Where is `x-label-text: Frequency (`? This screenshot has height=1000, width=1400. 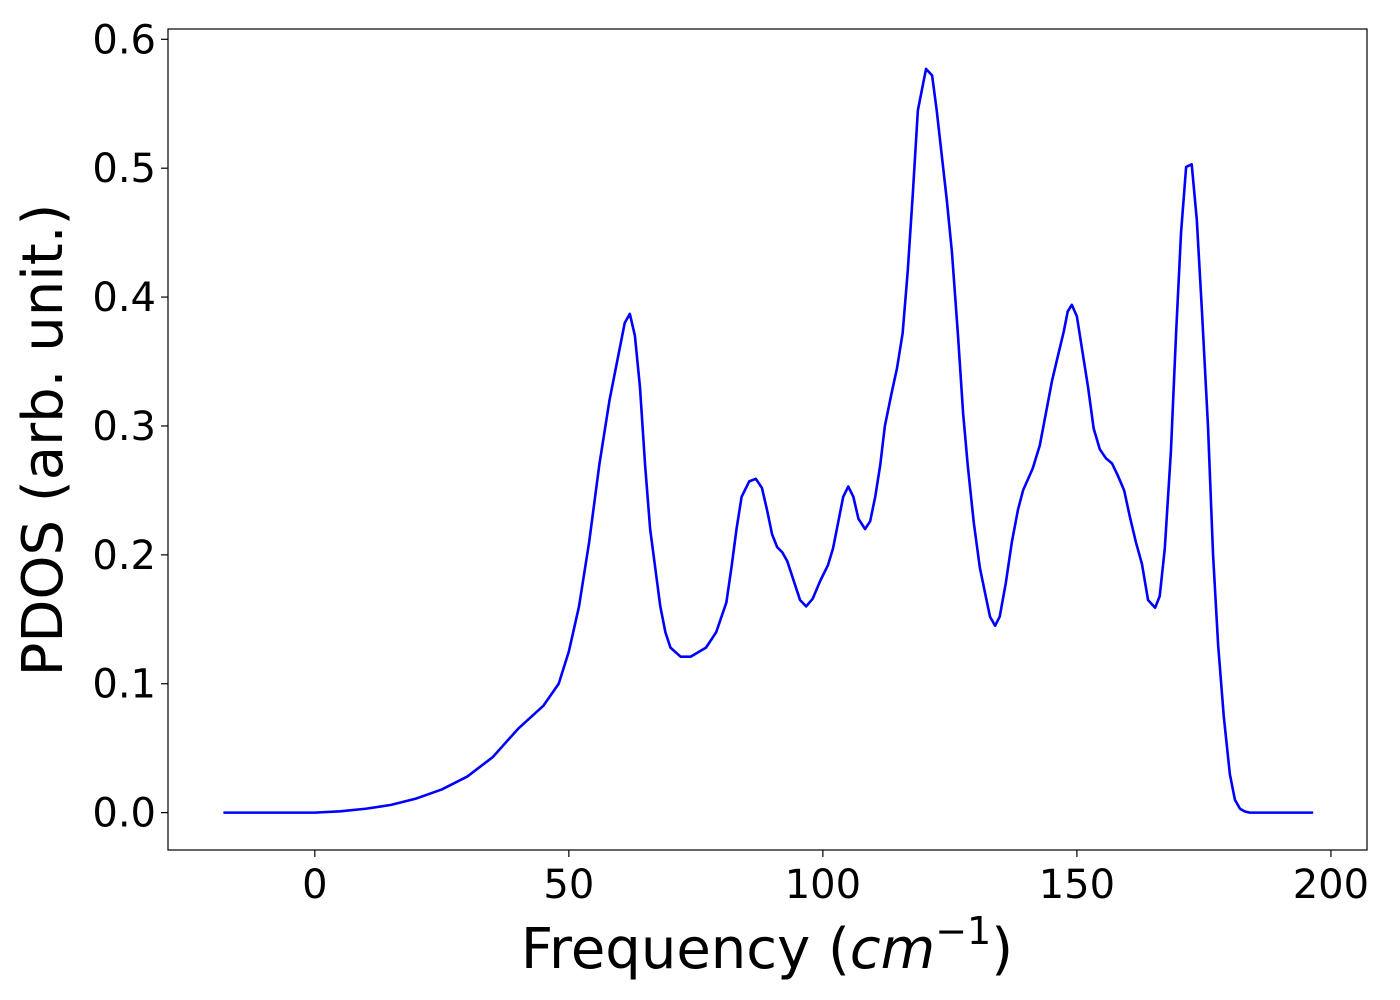
x-label-text: Frequency ( is located at coordinates (685, 949).